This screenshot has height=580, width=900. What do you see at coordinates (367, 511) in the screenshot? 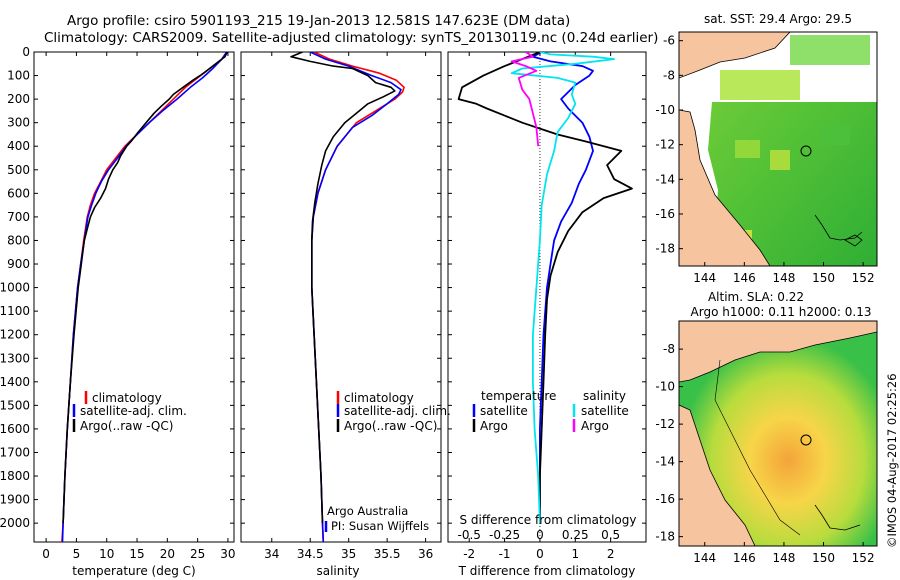
I see `annotation-line-1: Argo Australia` at bounding box center [367, 511].